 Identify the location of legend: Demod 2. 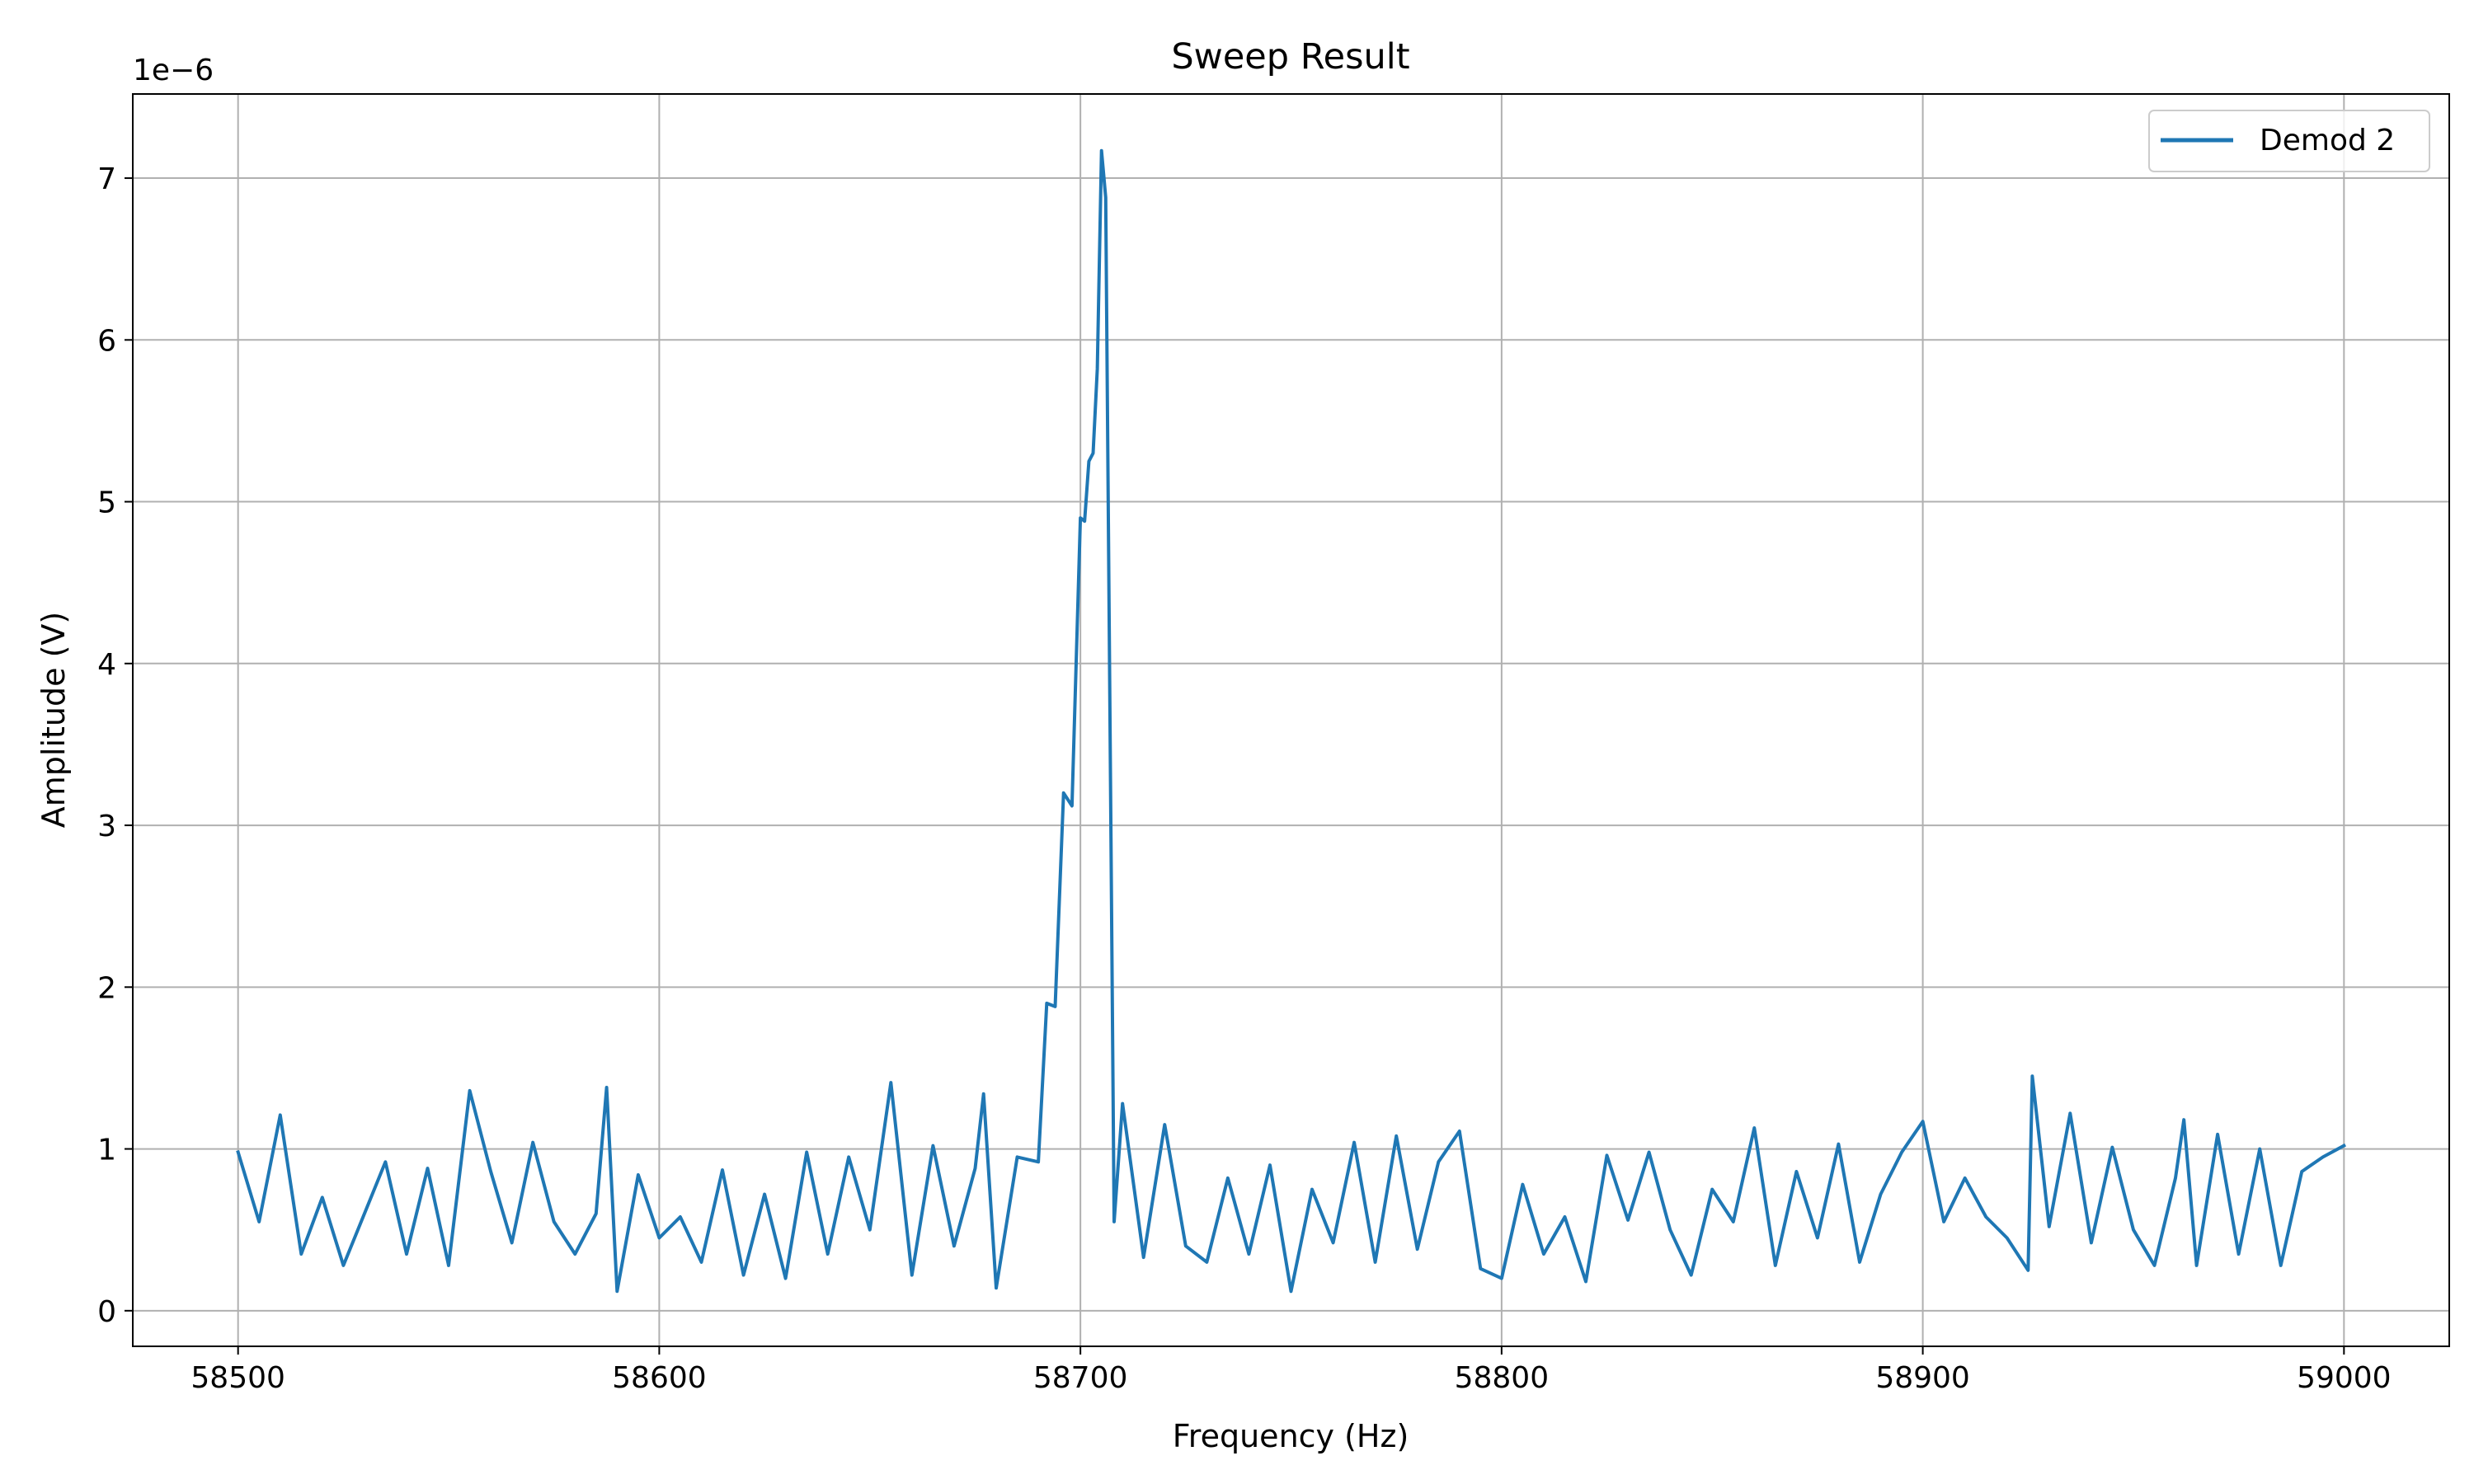
(2289, 141).